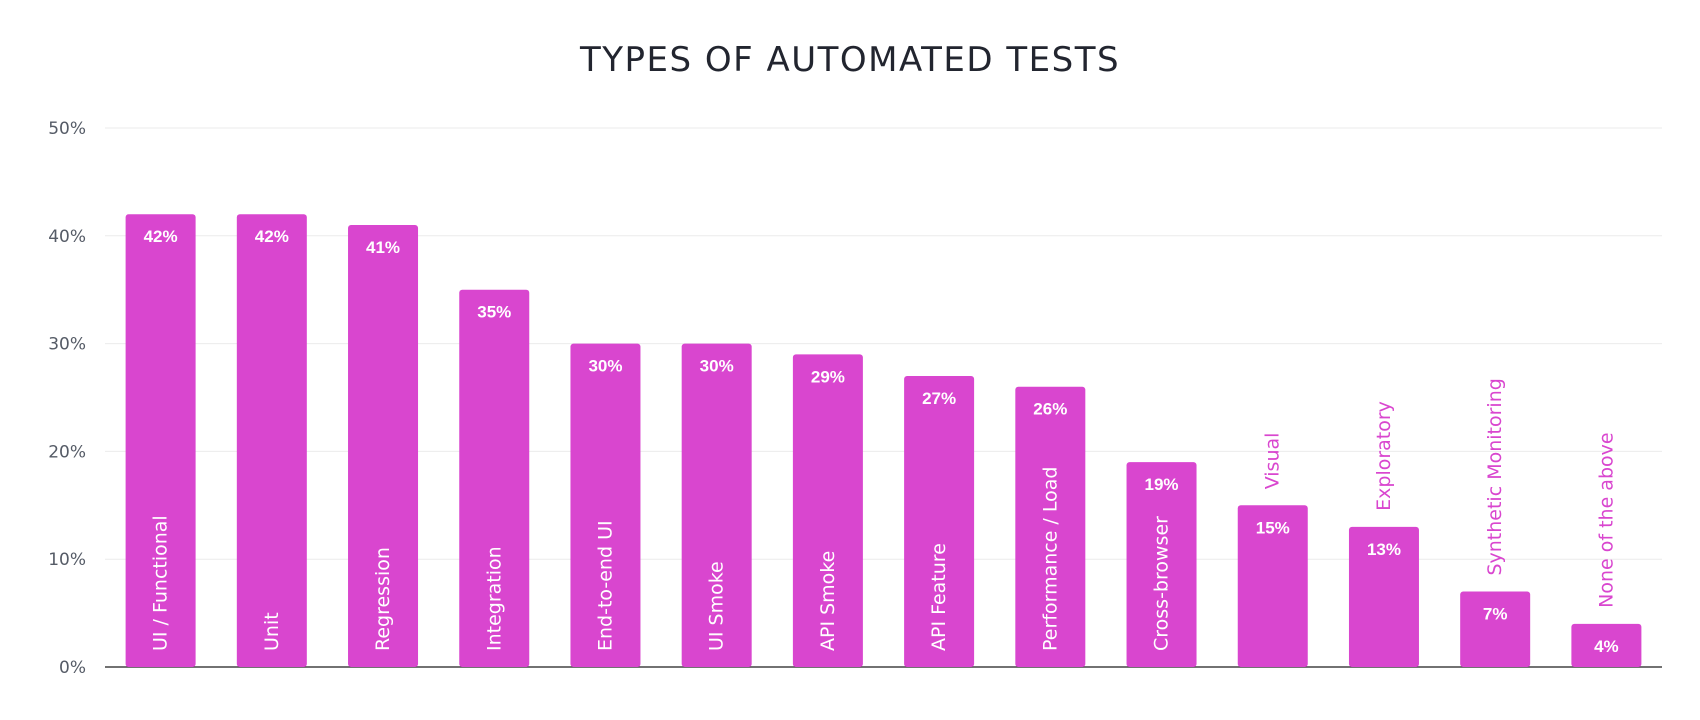 Image resolution: width=1700 pixels, height=720 pixels. Describe the element at coordinates (67, 129) in the screenshot. I see `y-tick-label: 50%` at that location.